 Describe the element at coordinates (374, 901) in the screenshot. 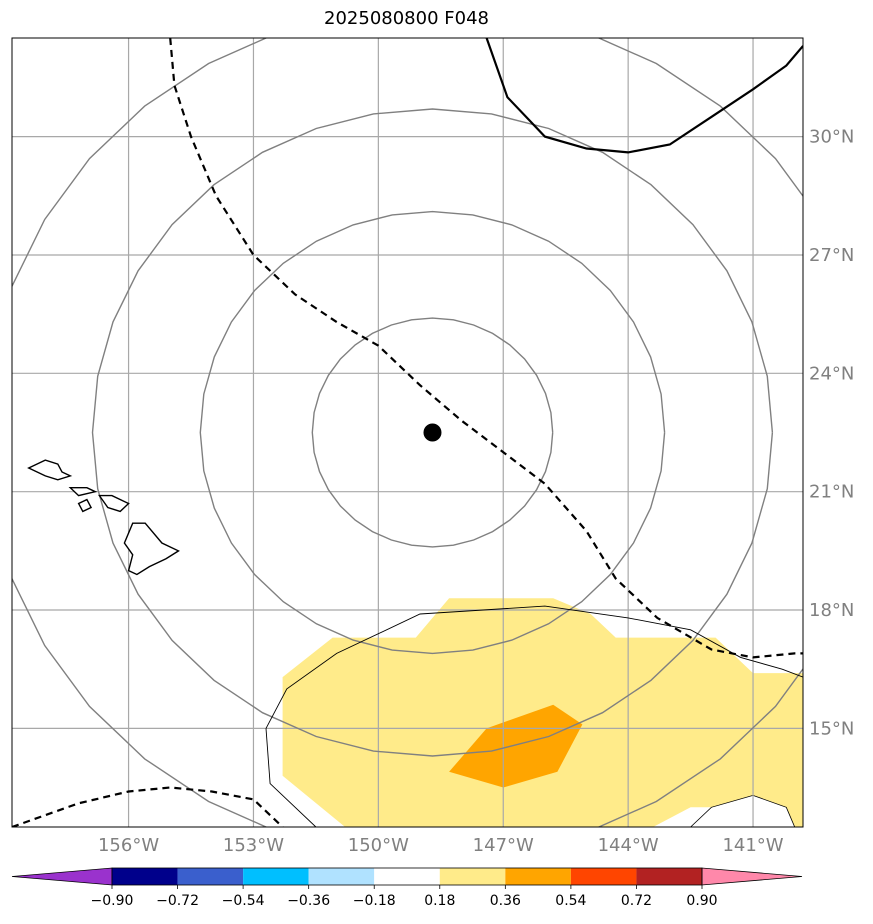

I see `colorbar-tick-label: −0.18` at that location.